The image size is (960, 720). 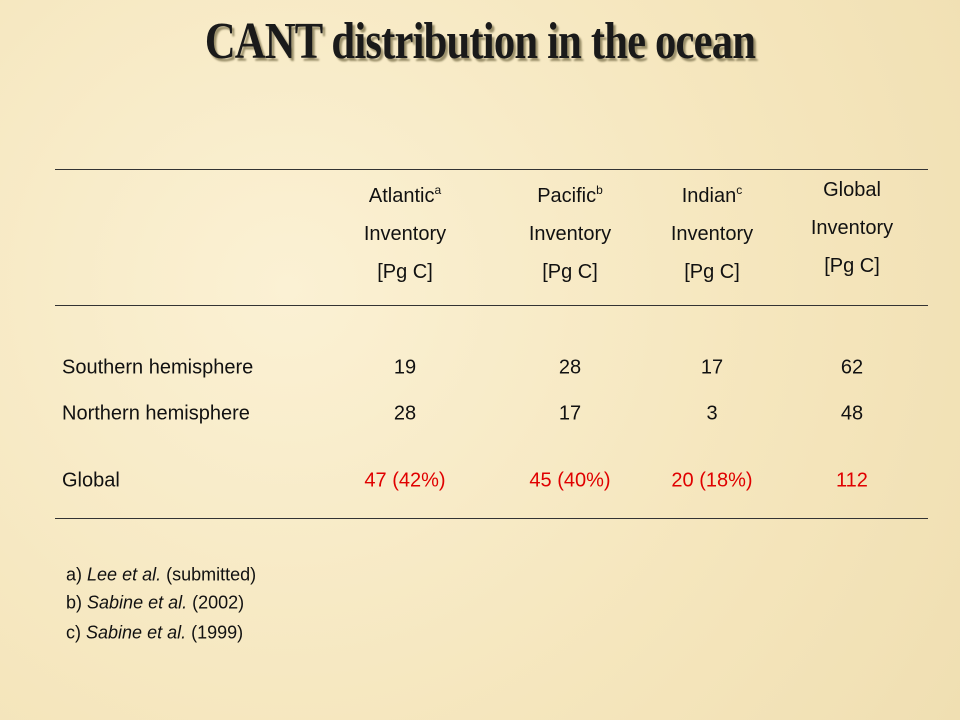 I want to click on column-name: Global, so click(x=852, y=190).